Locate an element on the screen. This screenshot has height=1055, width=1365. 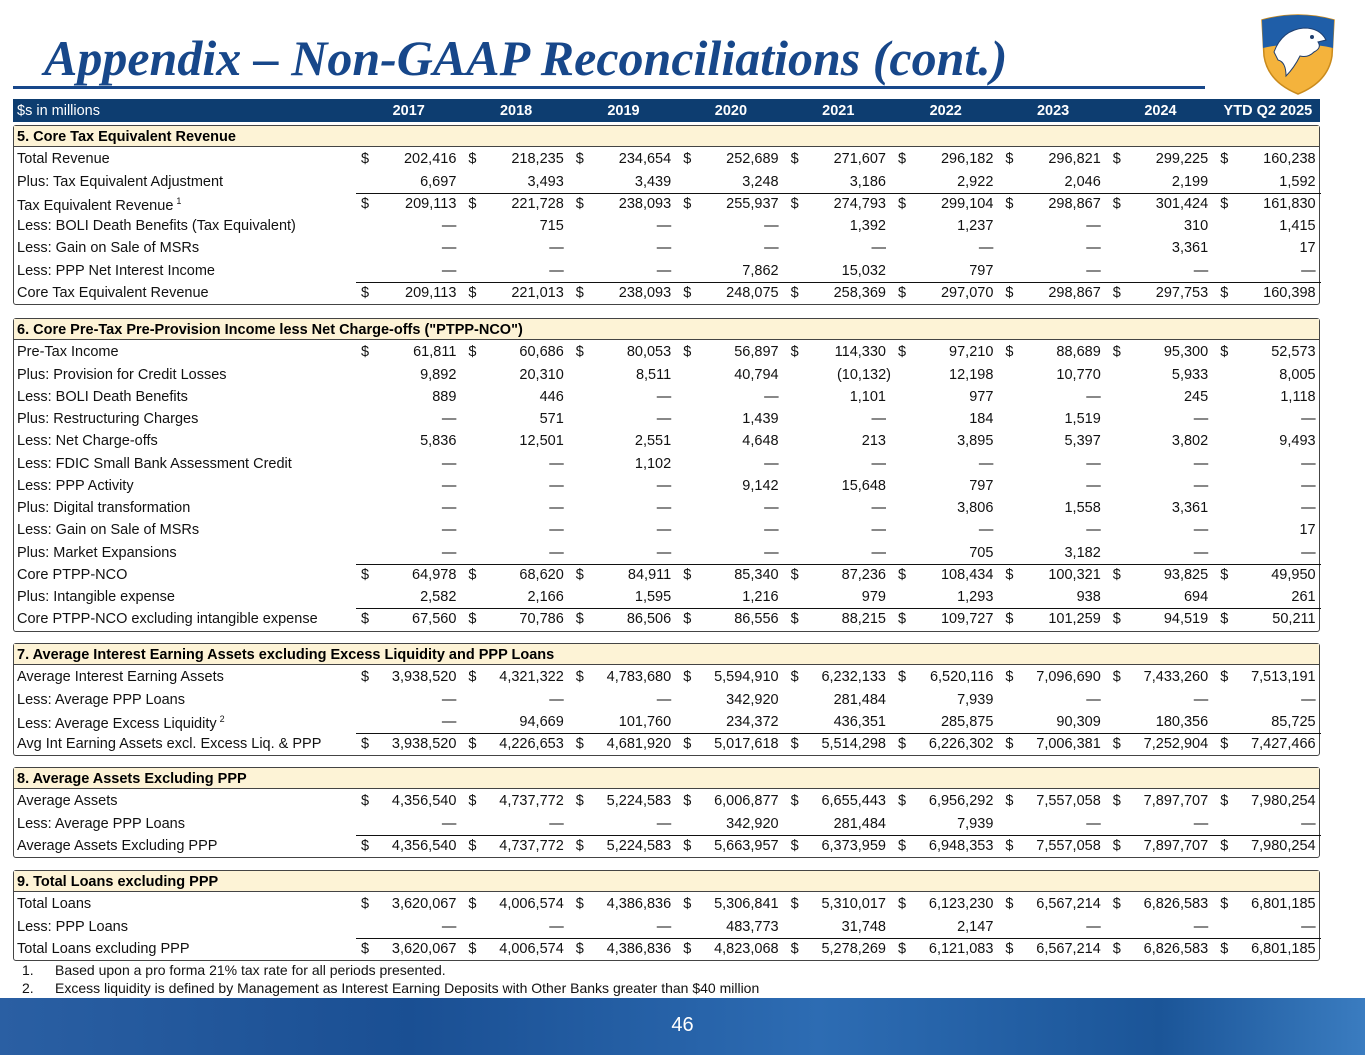
value-cell: 1,558 is located at coordinates (1082, 508).